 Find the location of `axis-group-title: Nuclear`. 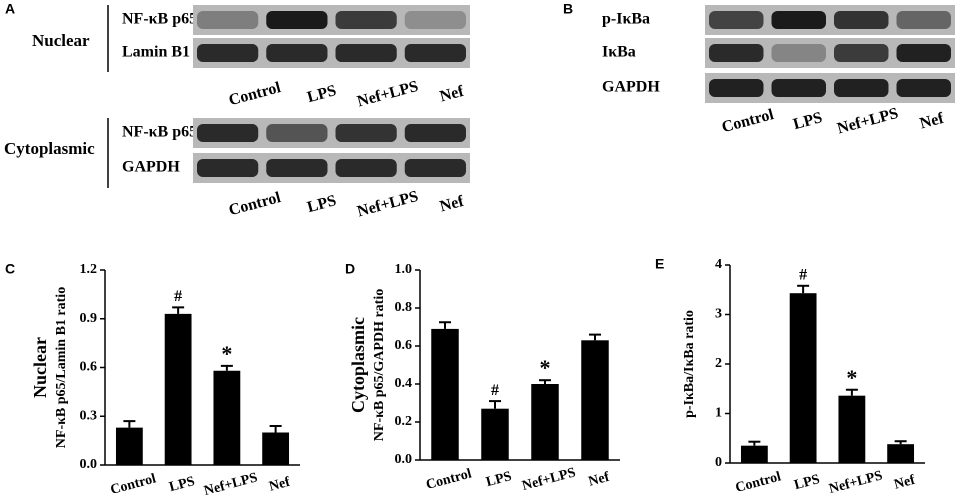

axis-group-title: Nuclear is located at coordinates (40, 367).